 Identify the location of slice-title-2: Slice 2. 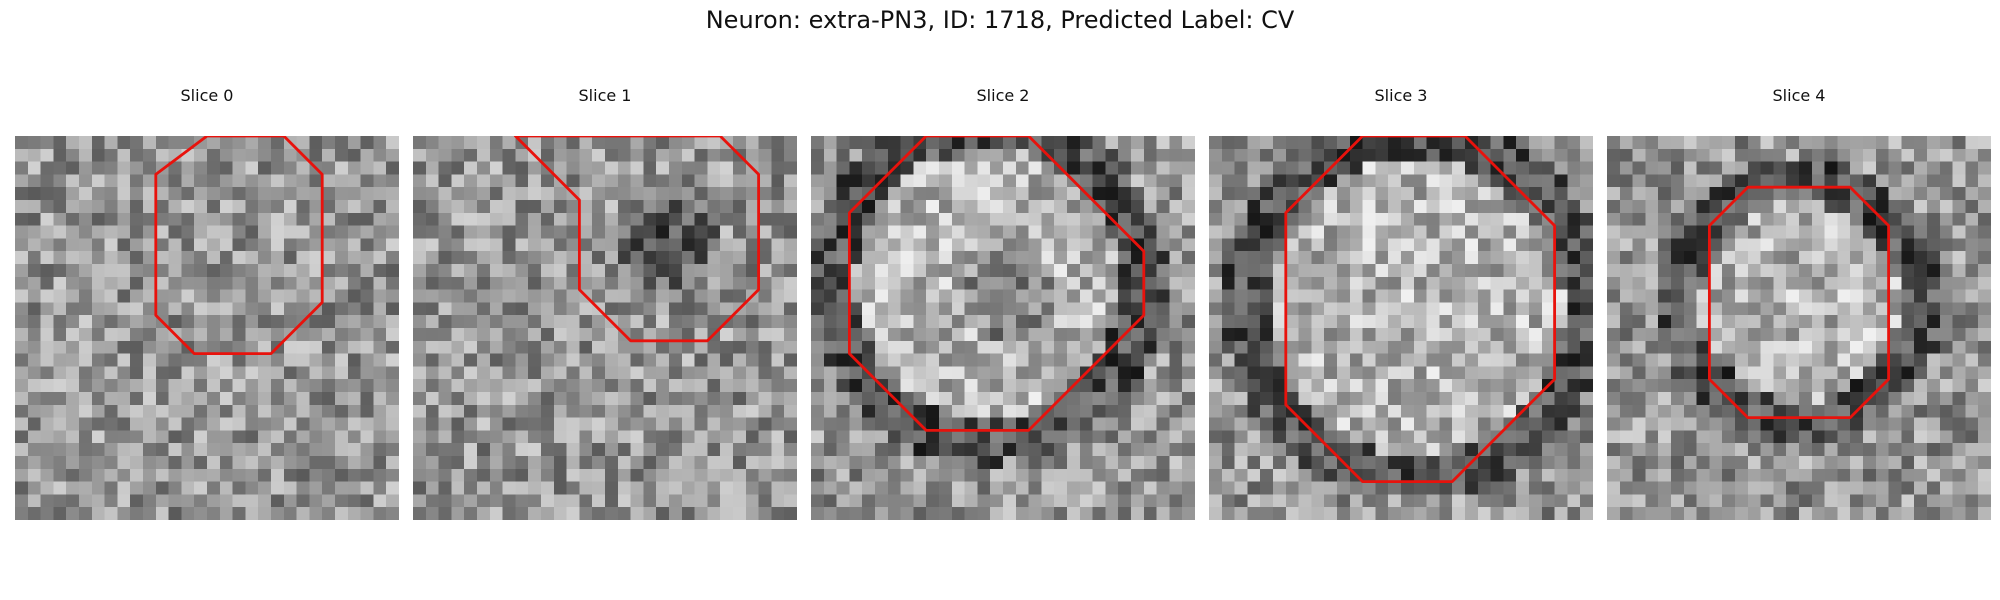
(1003, 95).